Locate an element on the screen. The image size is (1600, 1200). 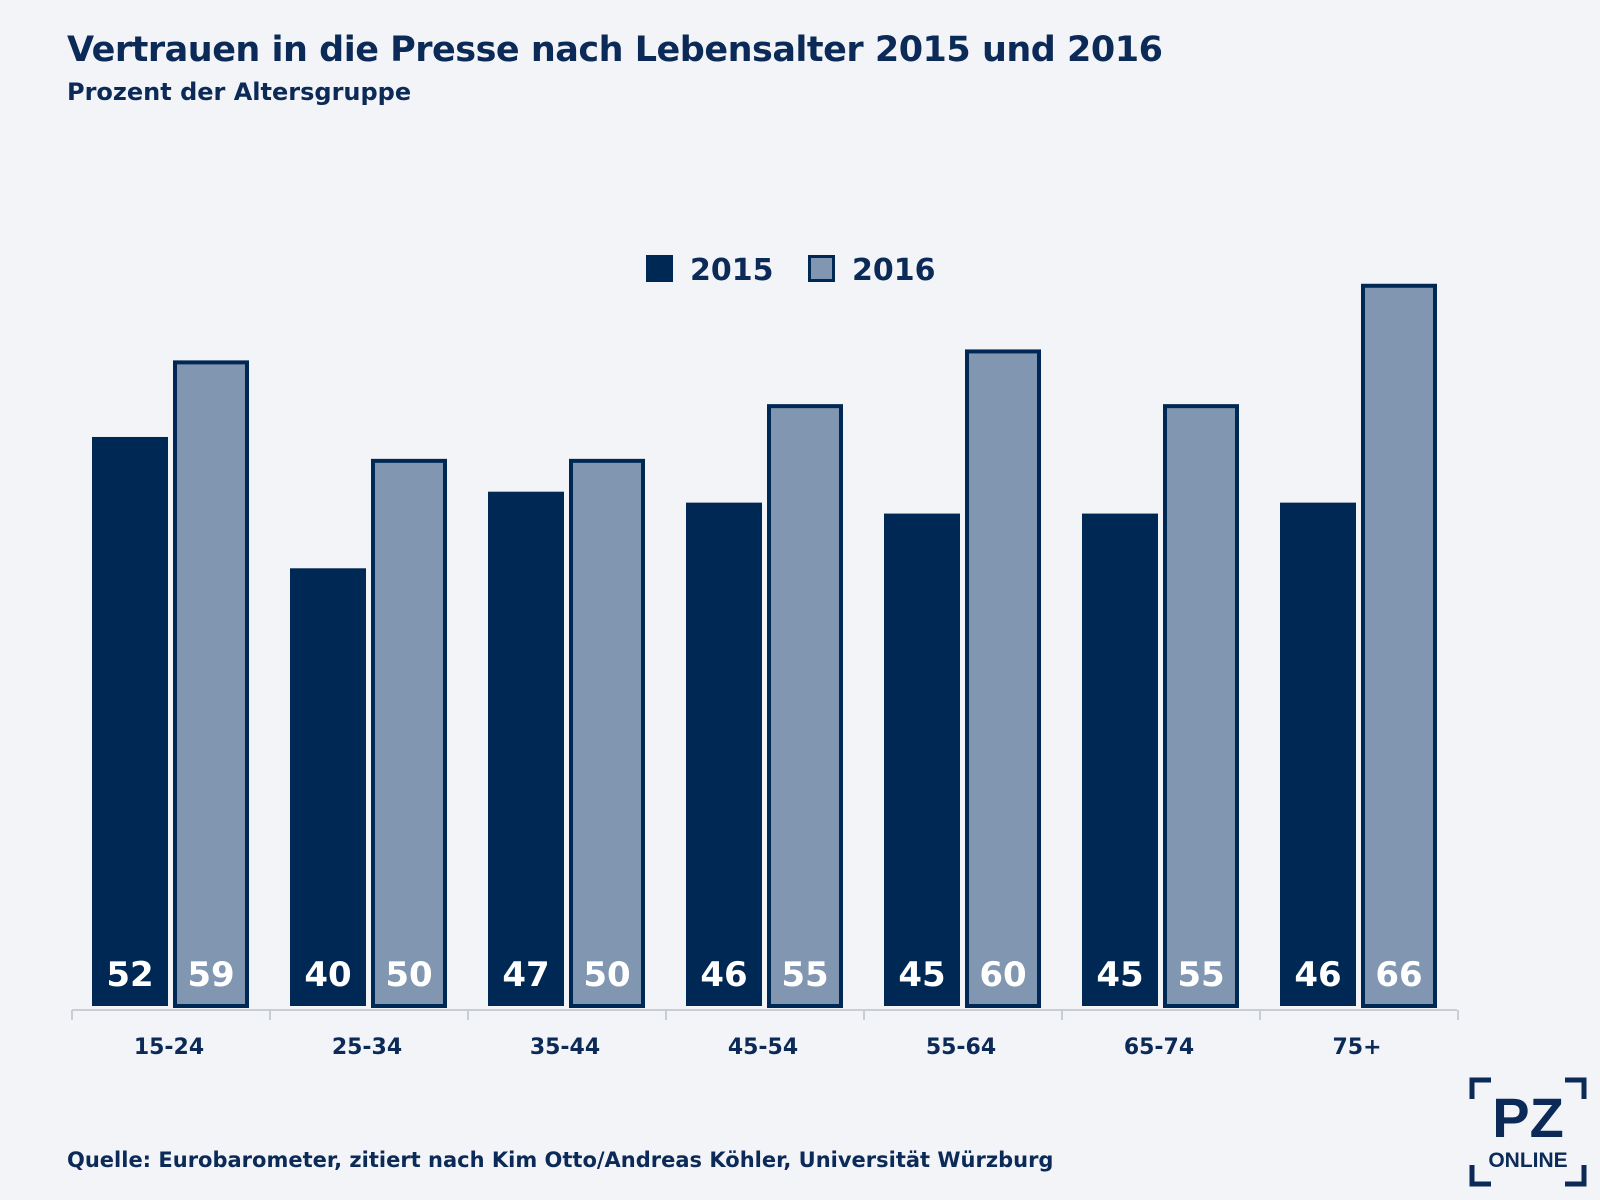
bar-2016-75+ is located at coordinates (1399, 645).